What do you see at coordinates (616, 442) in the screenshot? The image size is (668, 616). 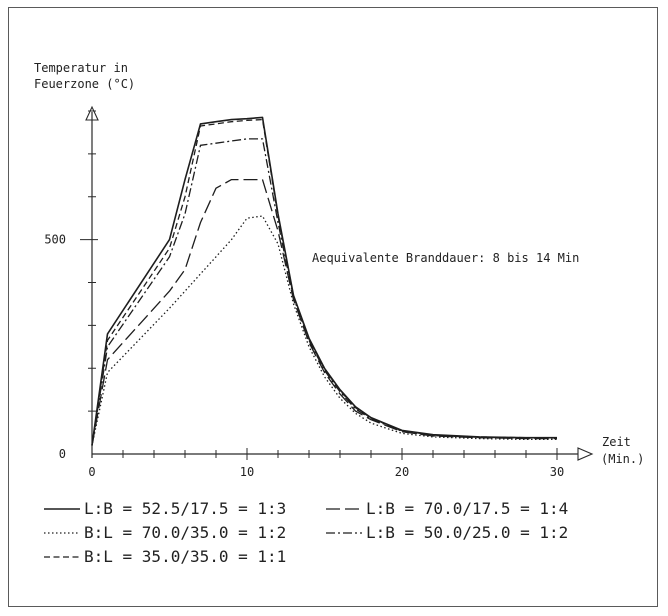 I see `x-axis-label-line-1: Zeit` at bounding box center [616, 442].